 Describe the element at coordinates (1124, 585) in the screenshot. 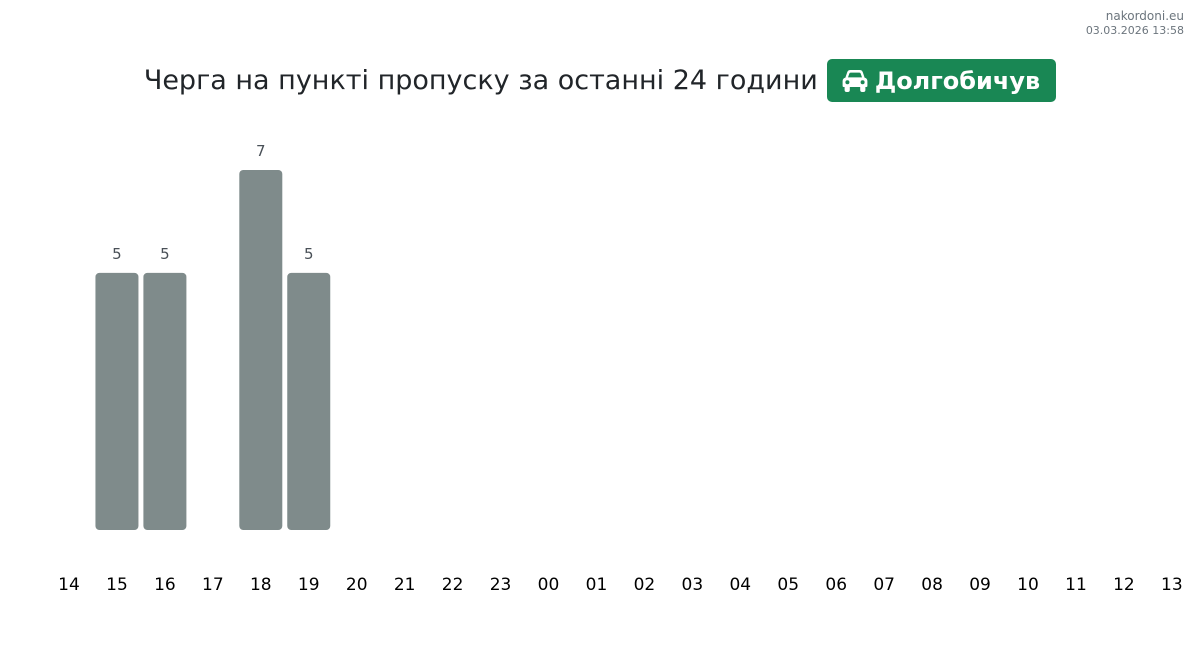

I see `x-tick-label-12: 12` at that location.